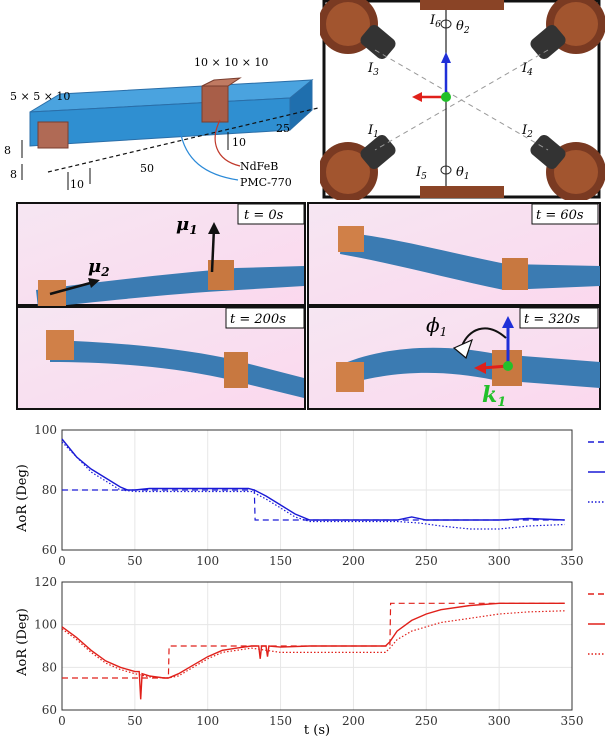  What do you see at coordinates (45, 582) in the screenshot?
I see `chart2-ytick-3: 120` at bounding box center [45, 582].